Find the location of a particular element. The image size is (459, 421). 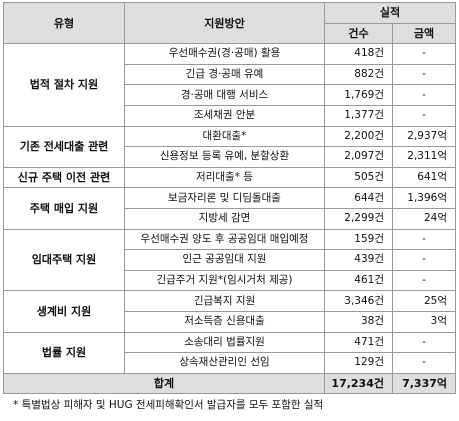

count-cell: 1,377건 is located at coordinates (358, 115).